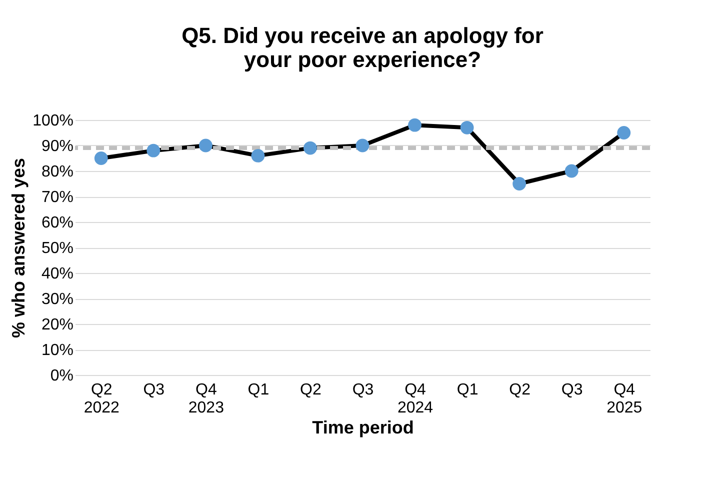 The width and height of the screenshot is (706, 504). What do you see at coordinates (57, 274) in the screenshot?
I see `y-tick-label: 40%` at bounding box center [57, 274].